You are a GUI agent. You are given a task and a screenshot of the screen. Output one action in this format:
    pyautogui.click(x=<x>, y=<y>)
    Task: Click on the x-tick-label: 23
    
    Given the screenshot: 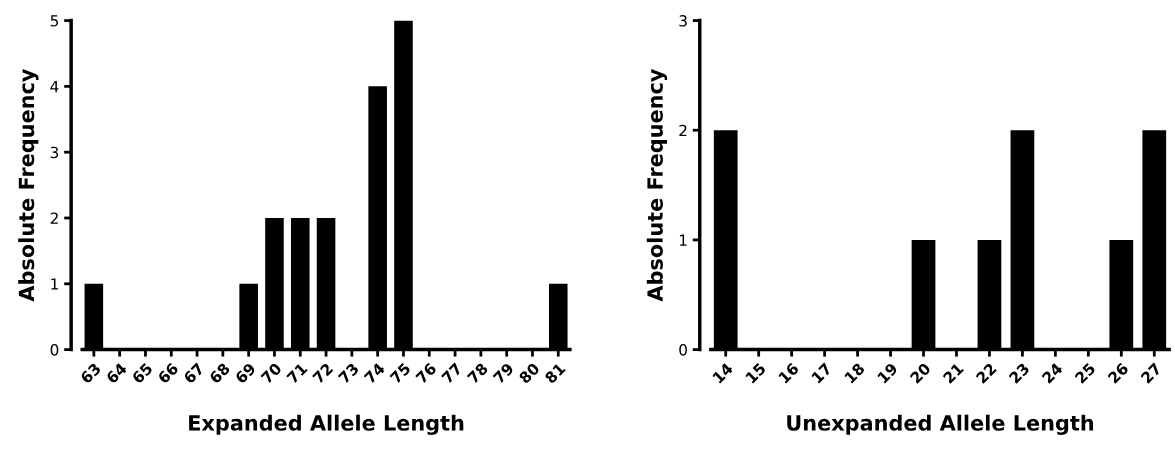 What is the action you would take?
    pyautogui.click(x=1019, y=373)
    